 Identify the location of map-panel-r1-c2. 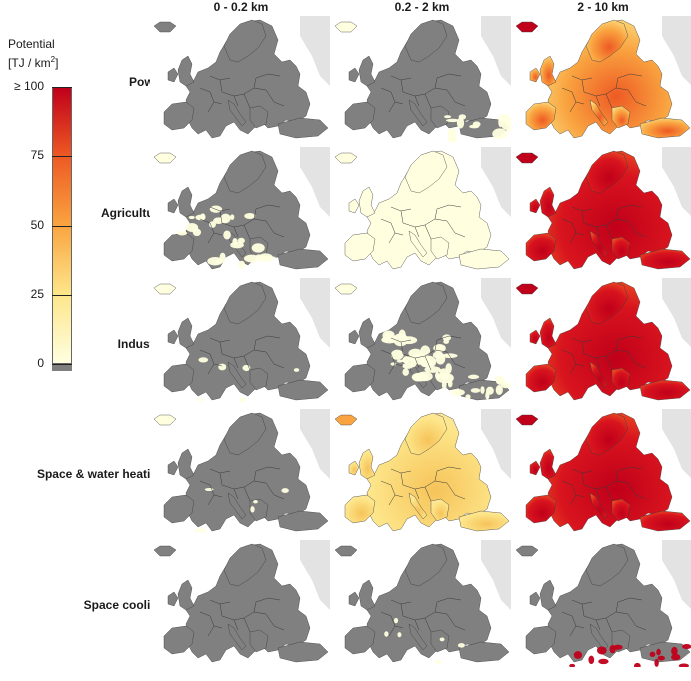
(601, 210).